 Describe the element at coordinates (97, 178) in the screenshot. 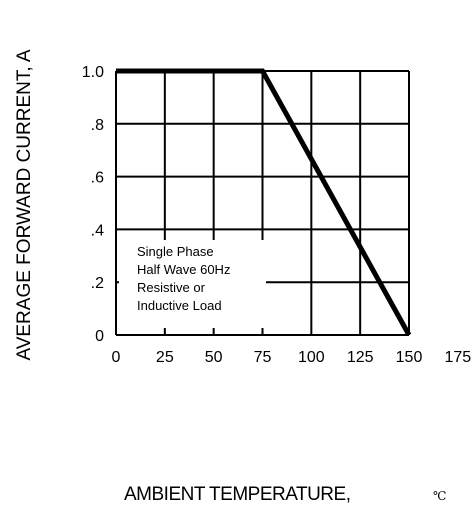

I see `y-tick-label: .6` at that location.